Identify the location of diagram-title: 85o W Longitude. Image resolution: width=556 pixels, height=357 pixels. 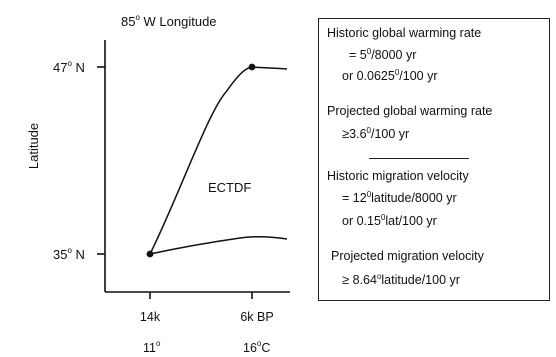
(169, 21).